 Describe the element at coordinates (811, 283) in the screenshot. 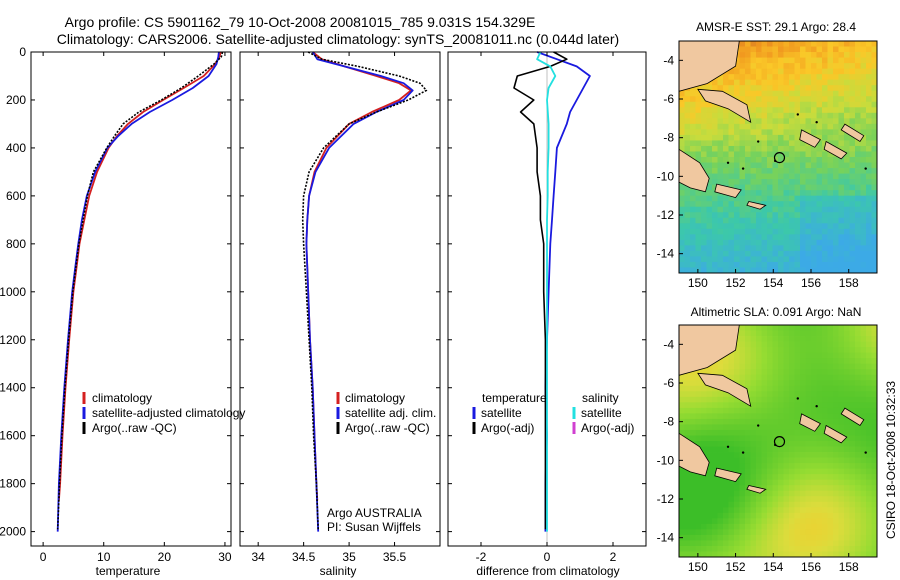

I see `map-x-tick-label: 156` at that location.